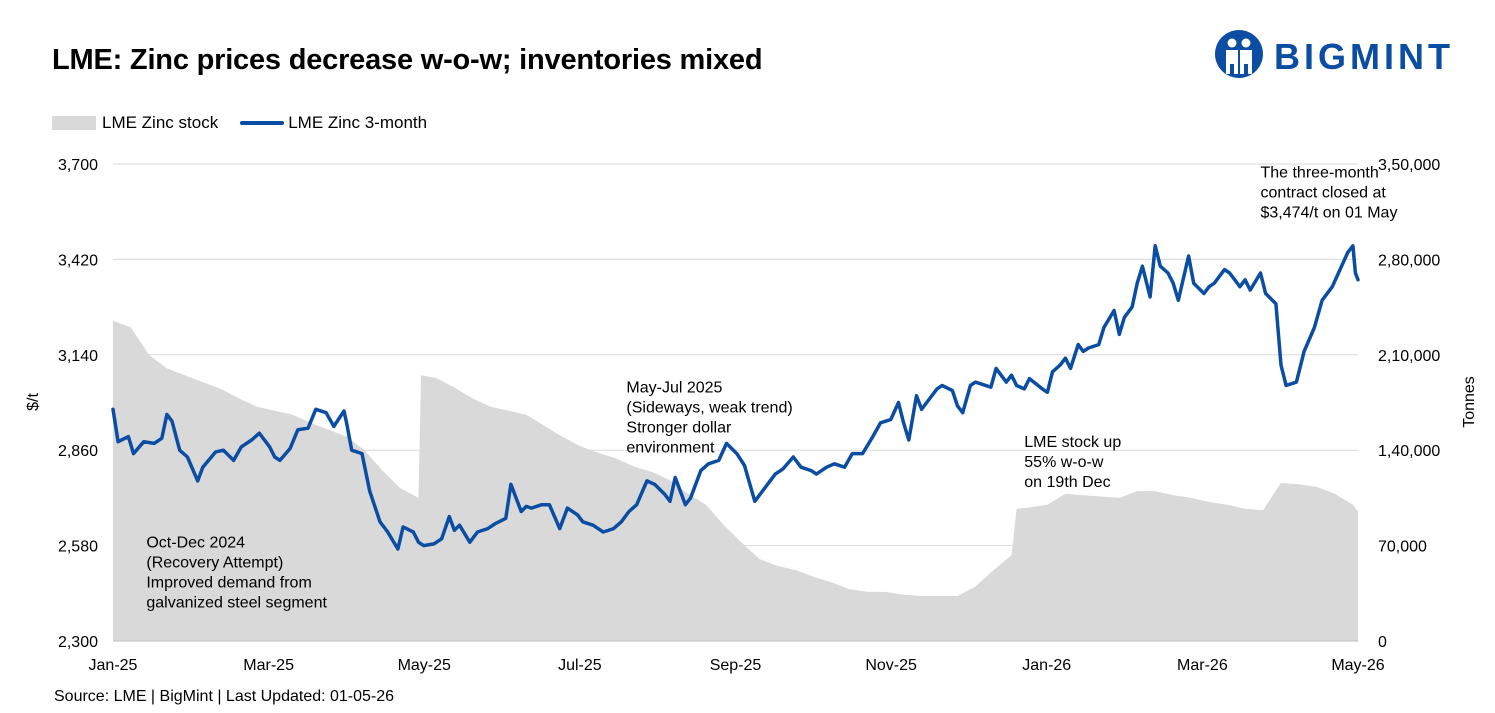 This screenshot has height=713, width=1495. I want to click on bigmint-logo-icon: BIGMINT, so click(1334, 54).